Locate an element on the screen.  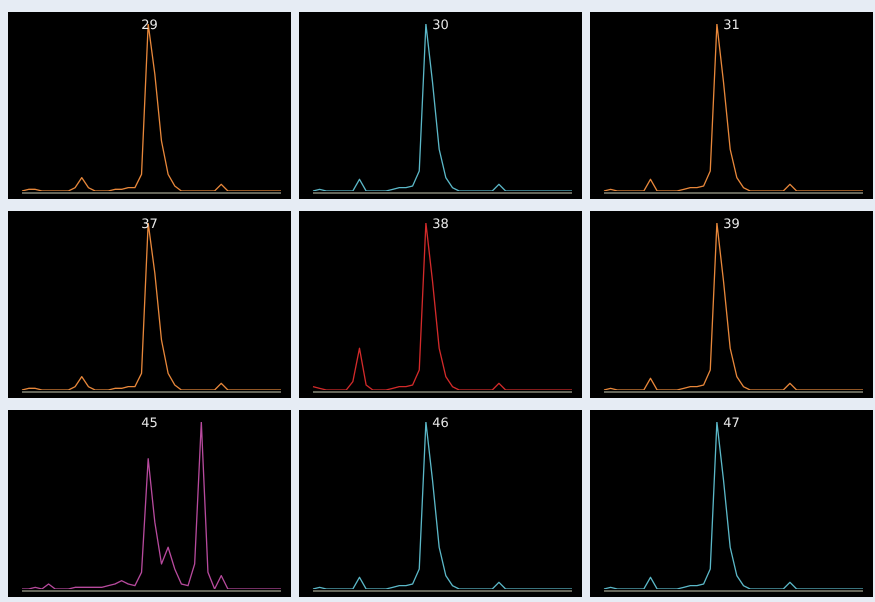
chart-title: 47 is located at coordinates (731, 423).